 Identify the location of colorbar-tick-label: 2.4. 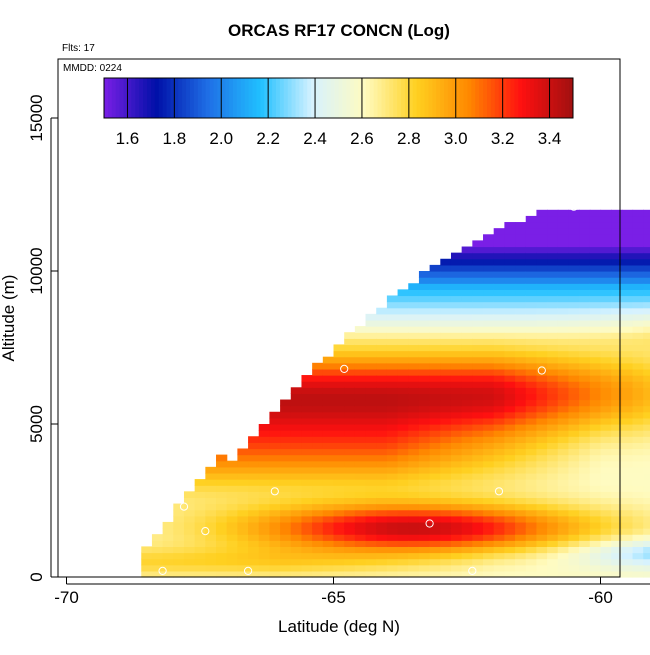
(315, 138).